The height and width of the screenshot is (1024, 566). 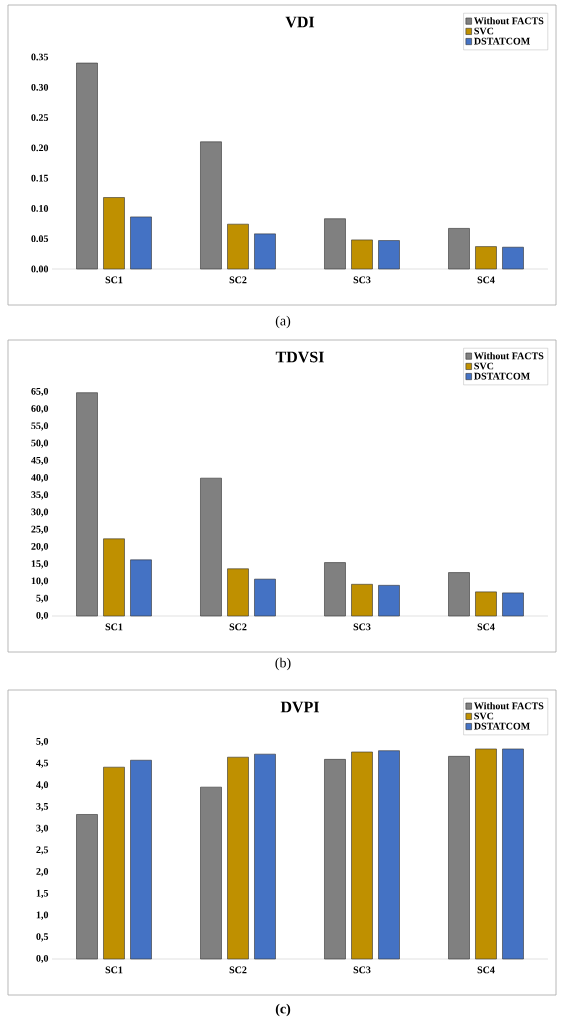 I want to click on y-tick-label: 2,5, so click(x=42, y=850).